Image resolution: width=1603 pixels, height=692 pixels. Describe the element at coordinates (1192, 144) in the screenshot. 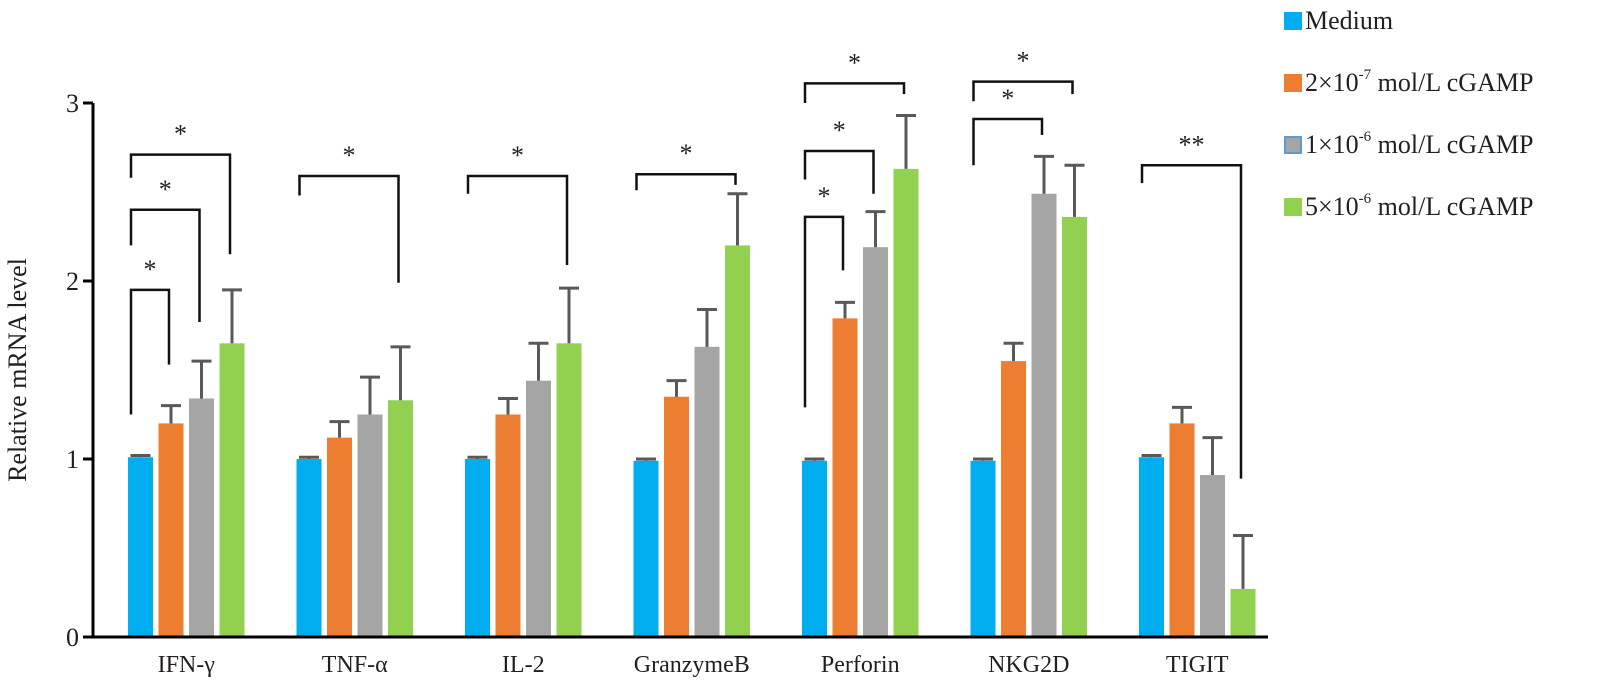

I see `significance-label: **` at that location.